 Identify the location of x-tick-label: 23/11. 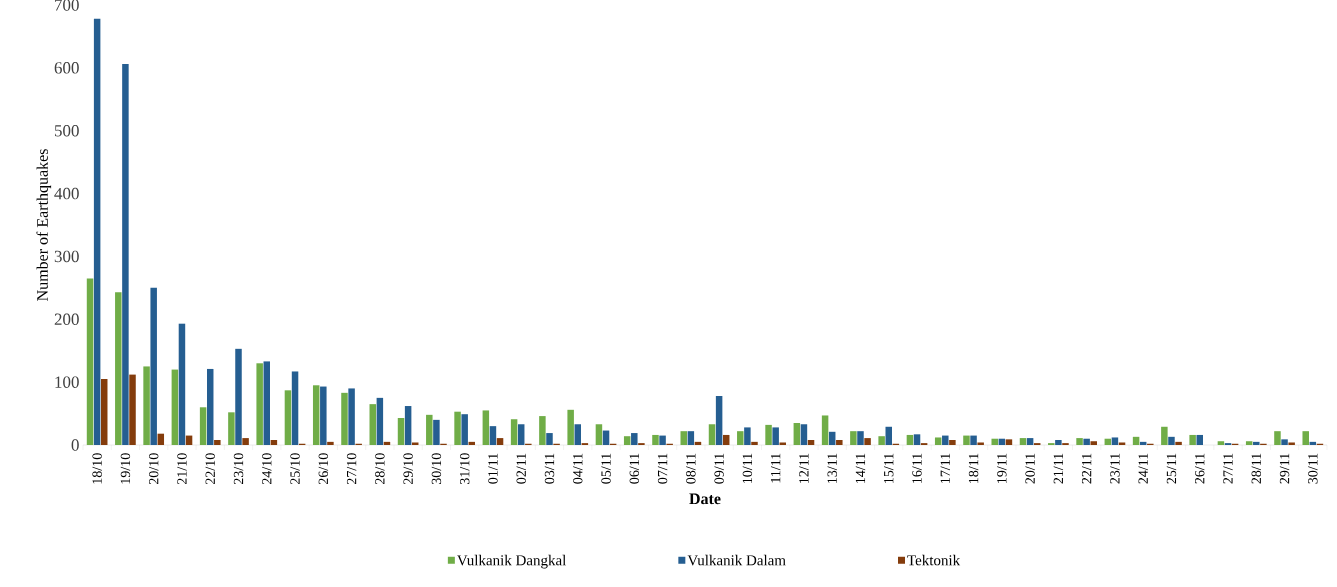
(1115, 468).